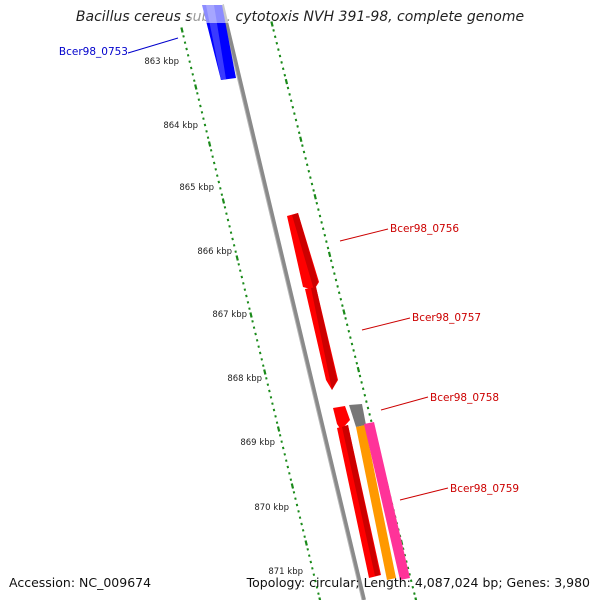 The width and height of the screenshot is (600, 600). I want to click on tick-label: 868 kbp, so click(244, 379).